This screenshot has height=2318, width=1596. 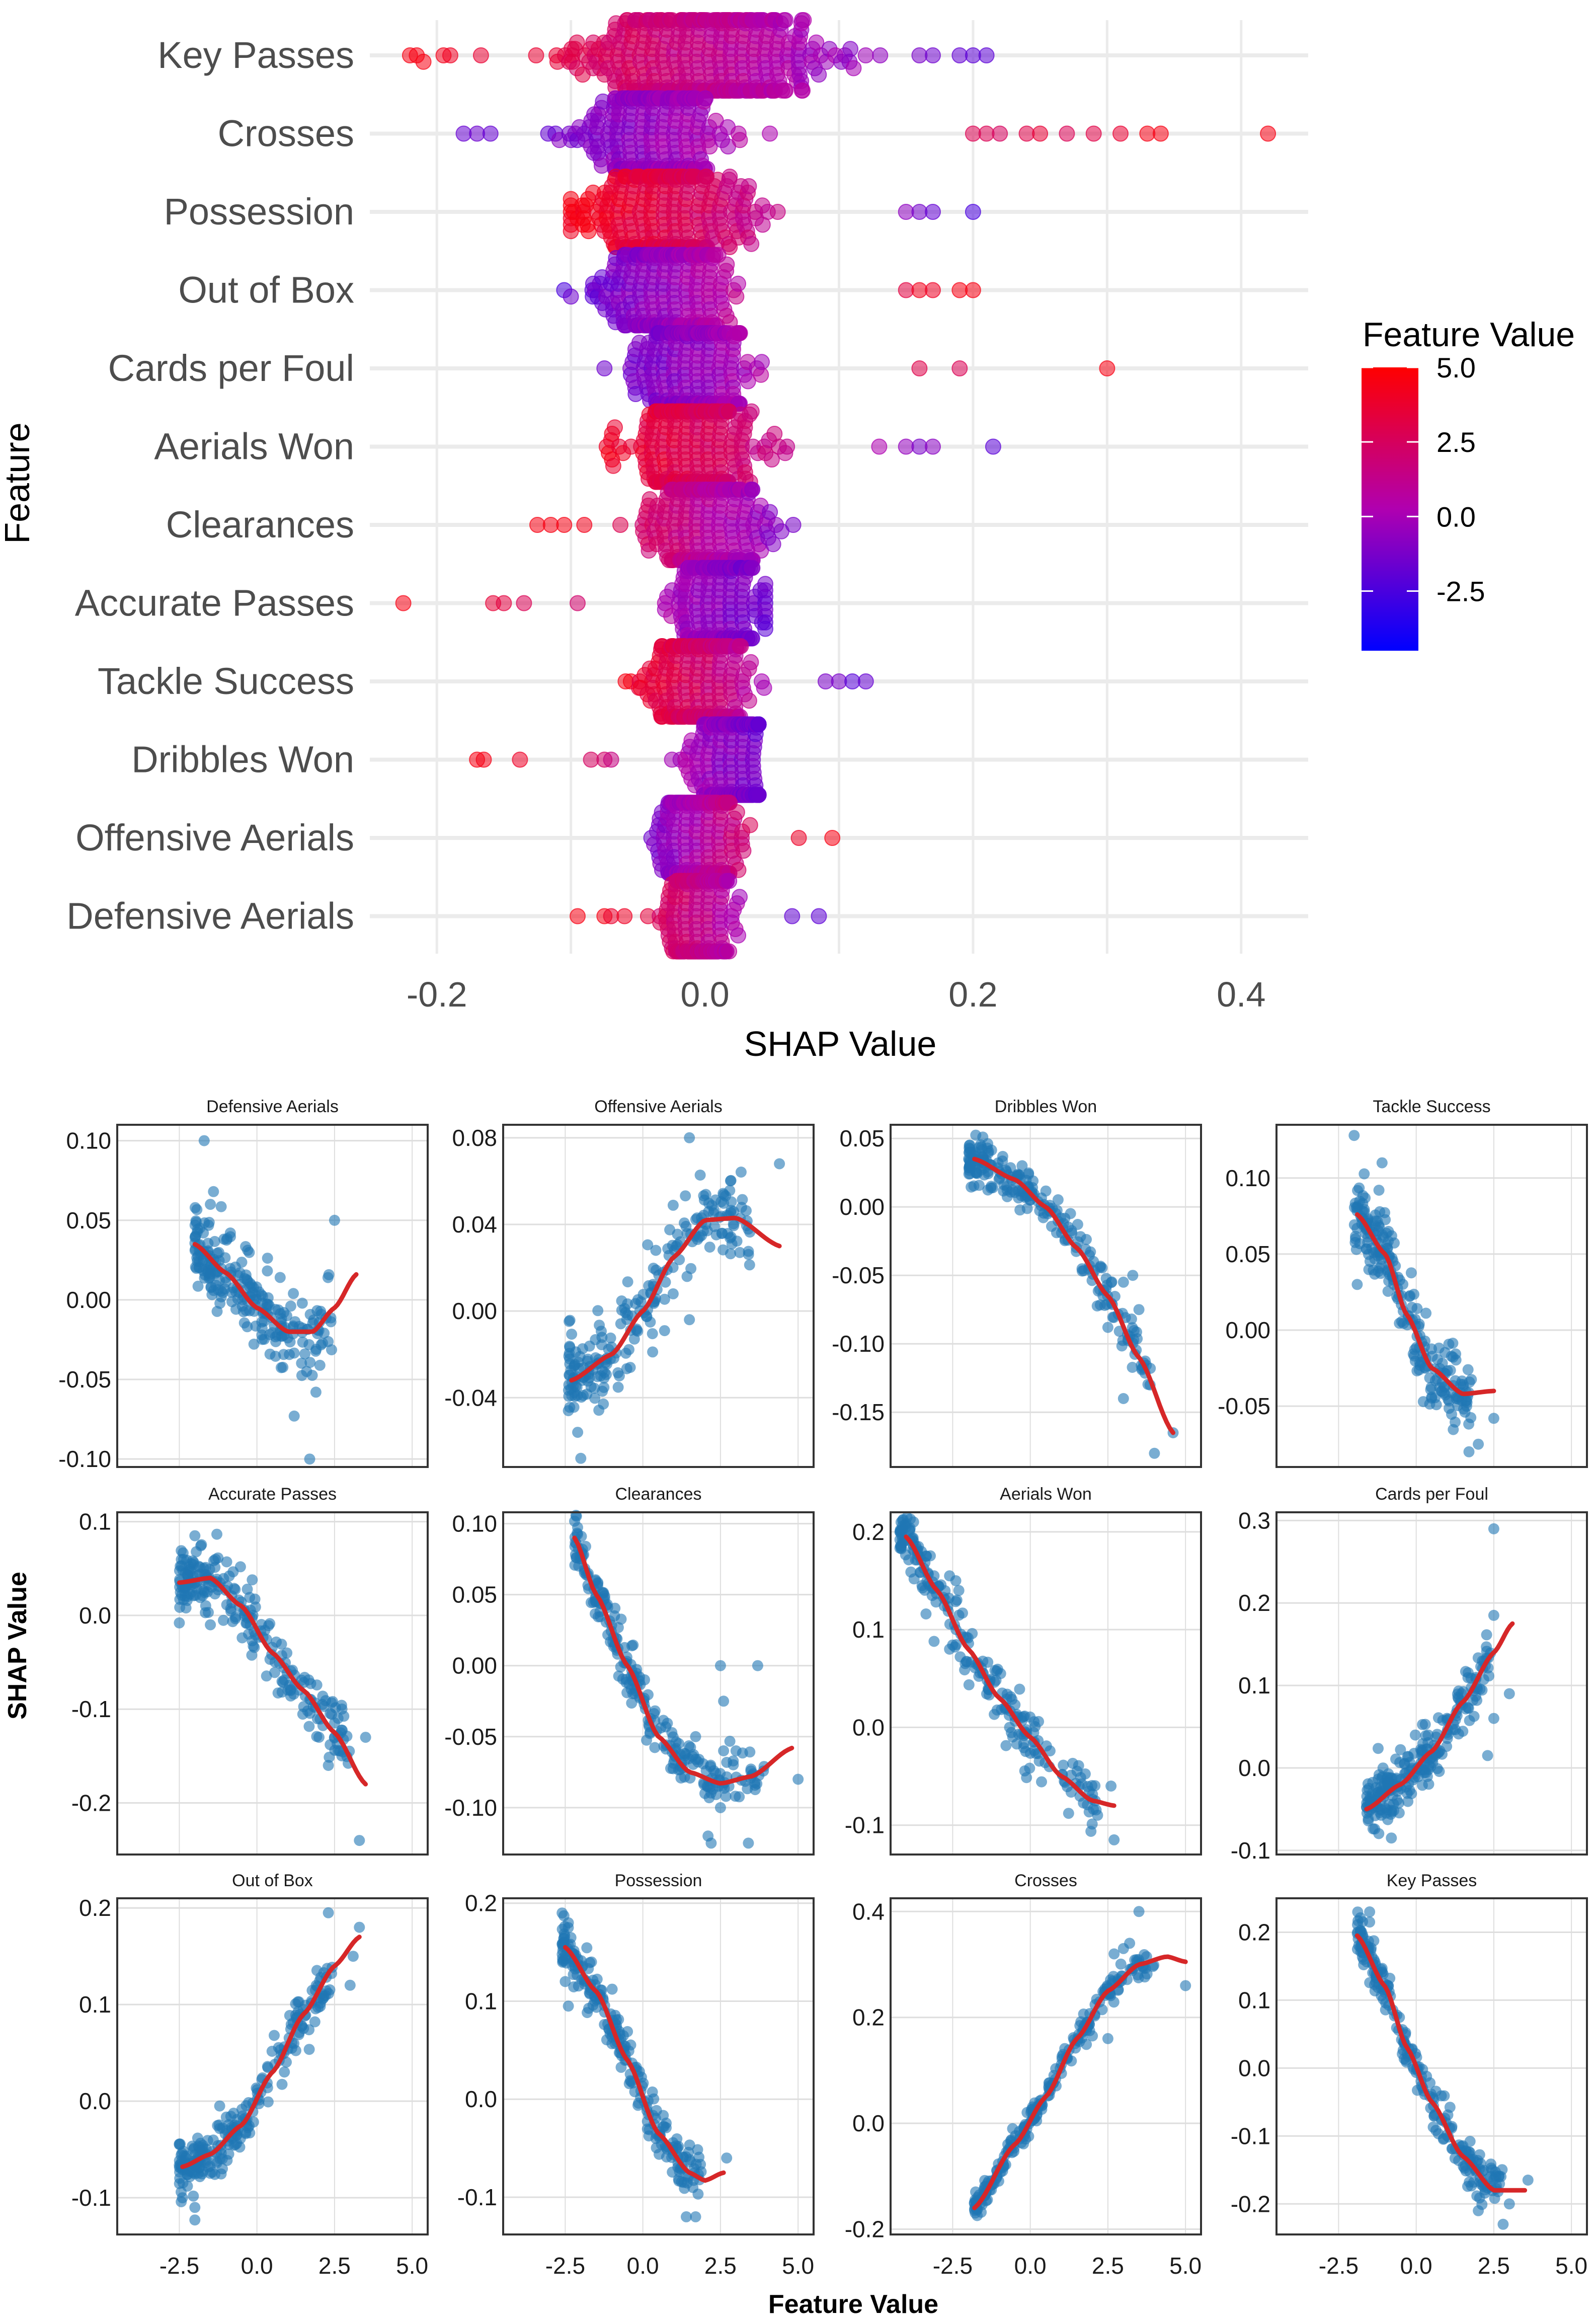 What do you see at coordinates (231, 368) in the screenshot?
I see `feature-label: Cards per Foul` at bounding box center [231, 368].